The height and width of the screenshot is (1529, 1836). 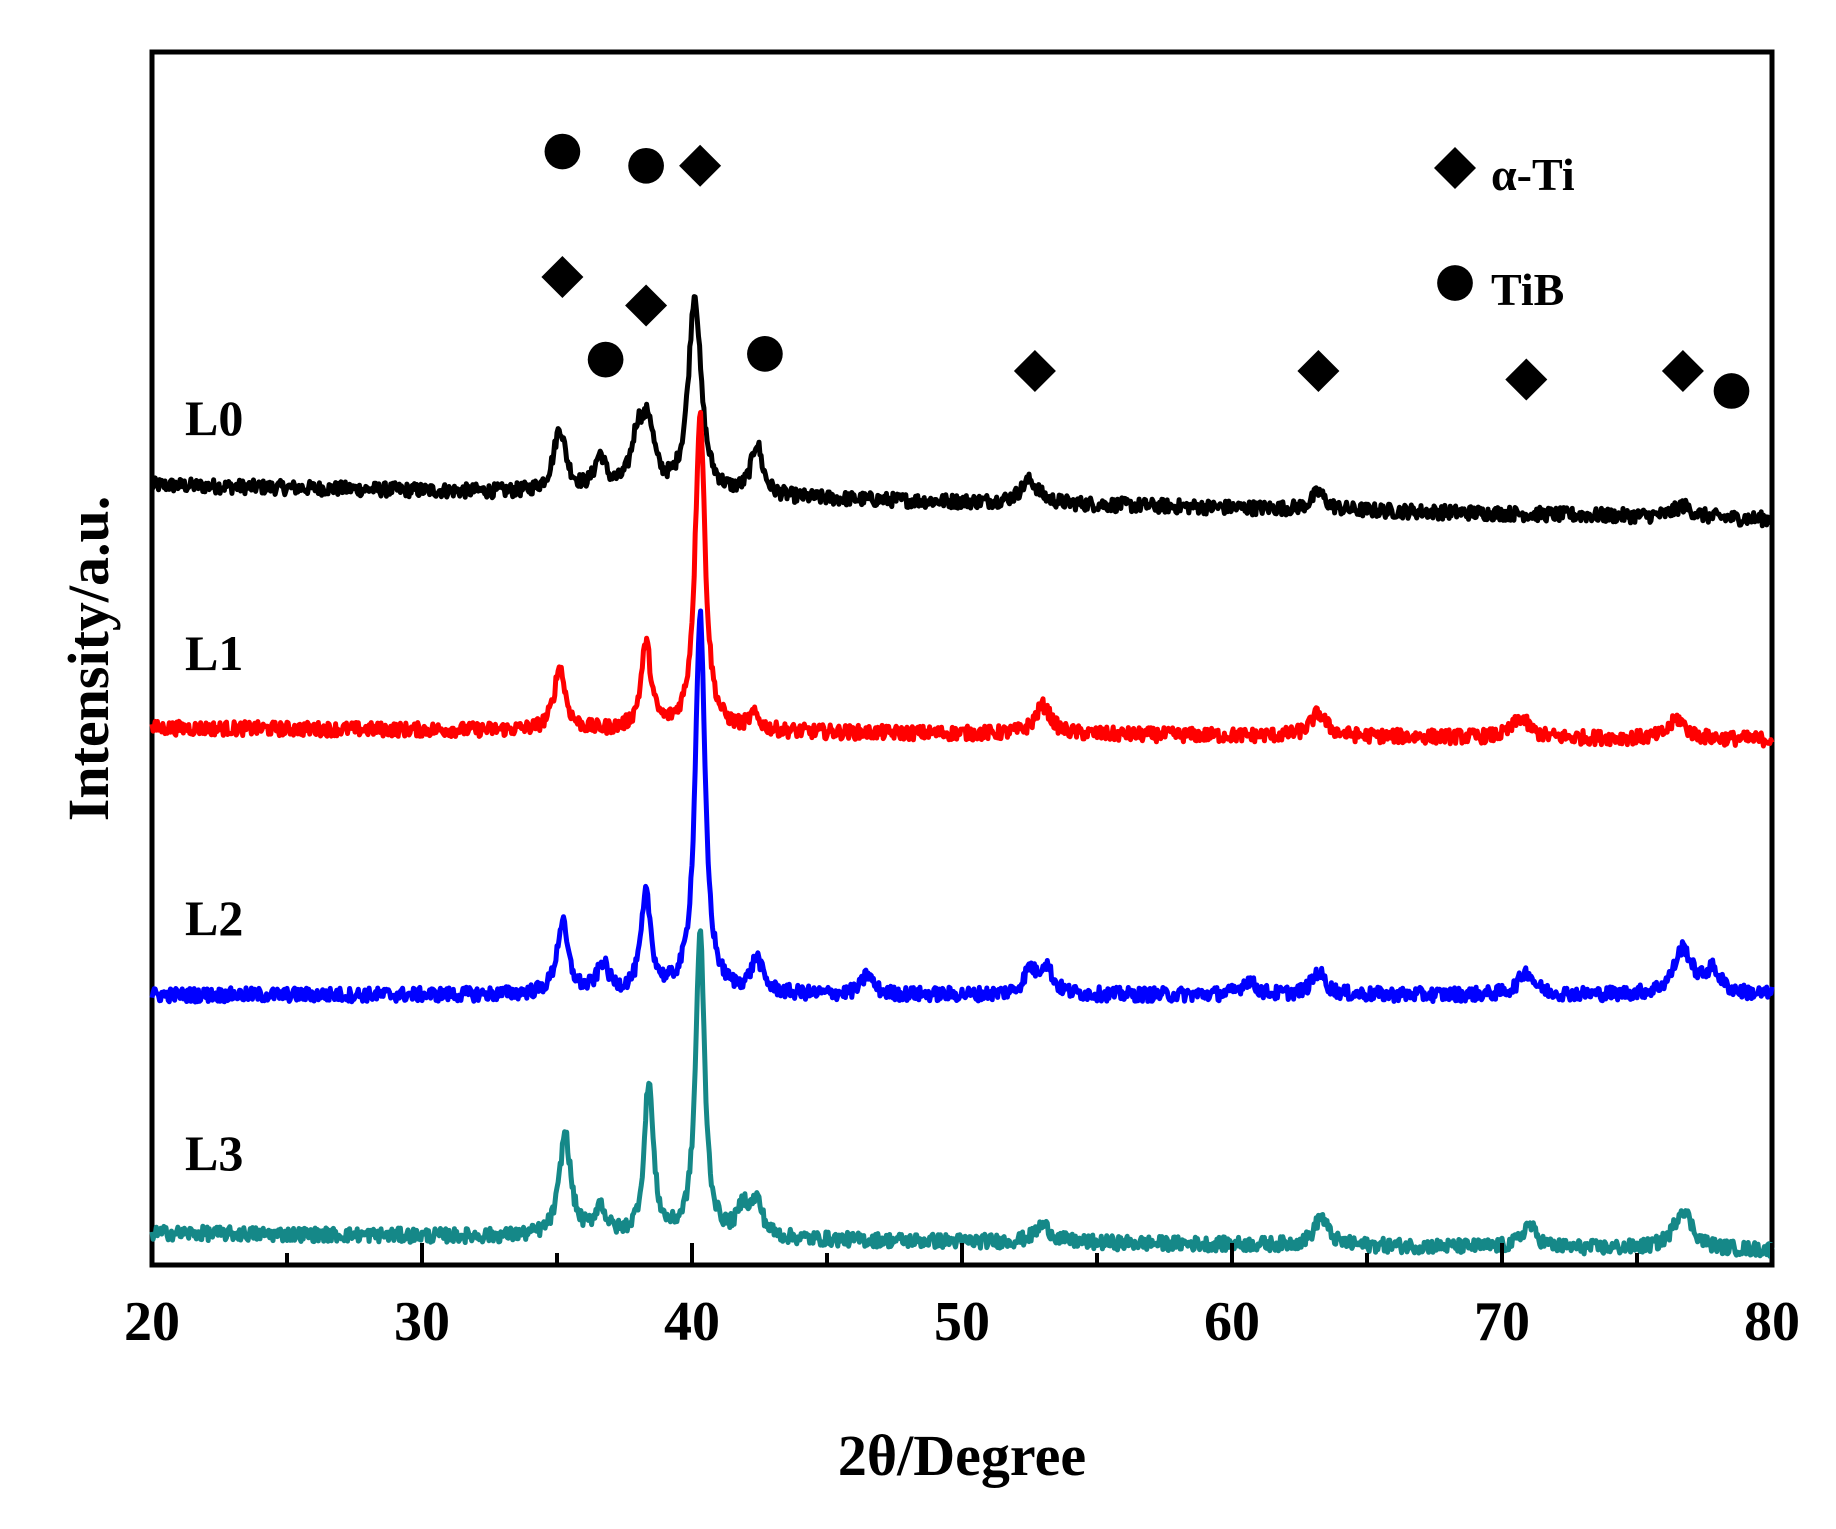 What do you see at coordinates (1772, 1322) in the screenshot?
I see `x-tick-label: 80` at bounding box center [1772, 1322].